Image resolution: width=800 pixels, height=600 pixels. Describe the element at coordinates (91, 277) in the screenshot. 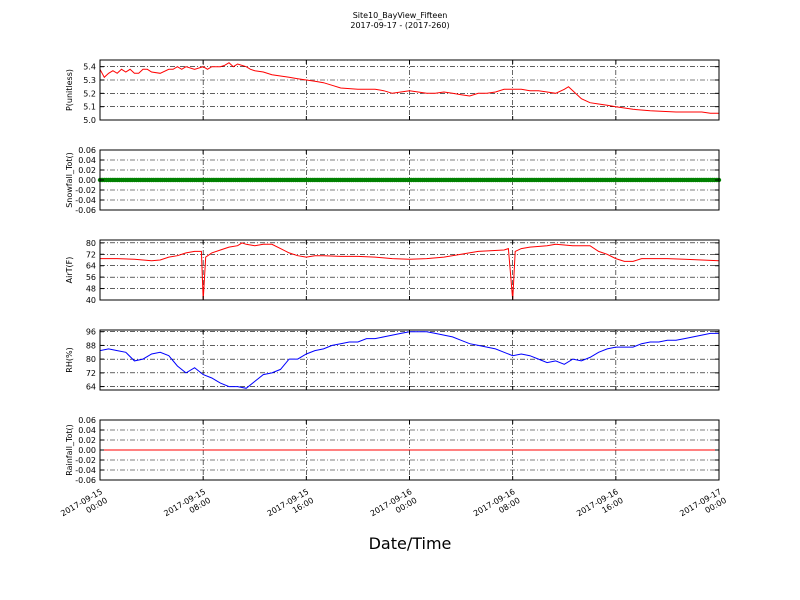

I see `y-tick-label: 56` at that location.